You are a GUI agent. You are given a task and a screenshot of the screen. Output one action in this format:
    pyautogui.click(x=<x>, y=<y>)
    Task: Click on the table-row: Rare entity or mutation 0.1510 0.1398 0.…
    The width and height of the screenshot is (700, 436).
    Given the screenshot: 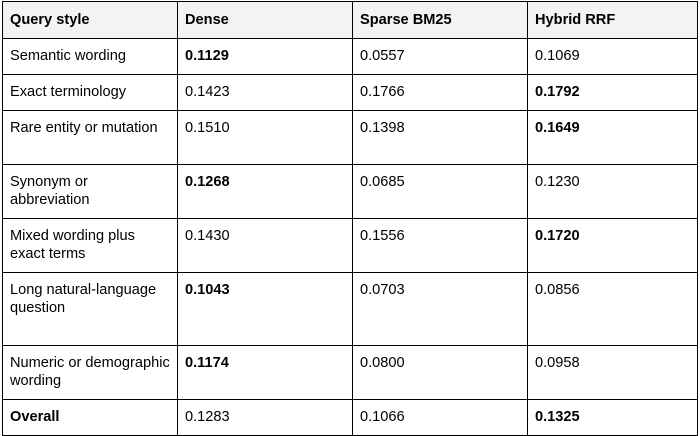 What is the action you would take?
    pyautogui.click(x=350, y=137)
    